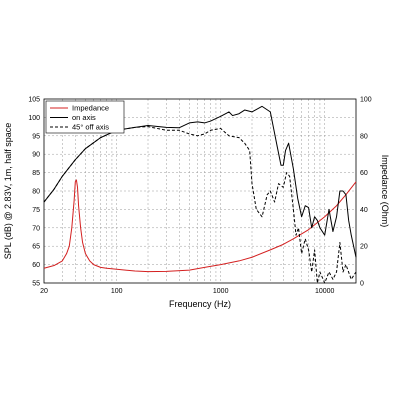  I want to click on x-tick-label: 1000, so click(221, 291).